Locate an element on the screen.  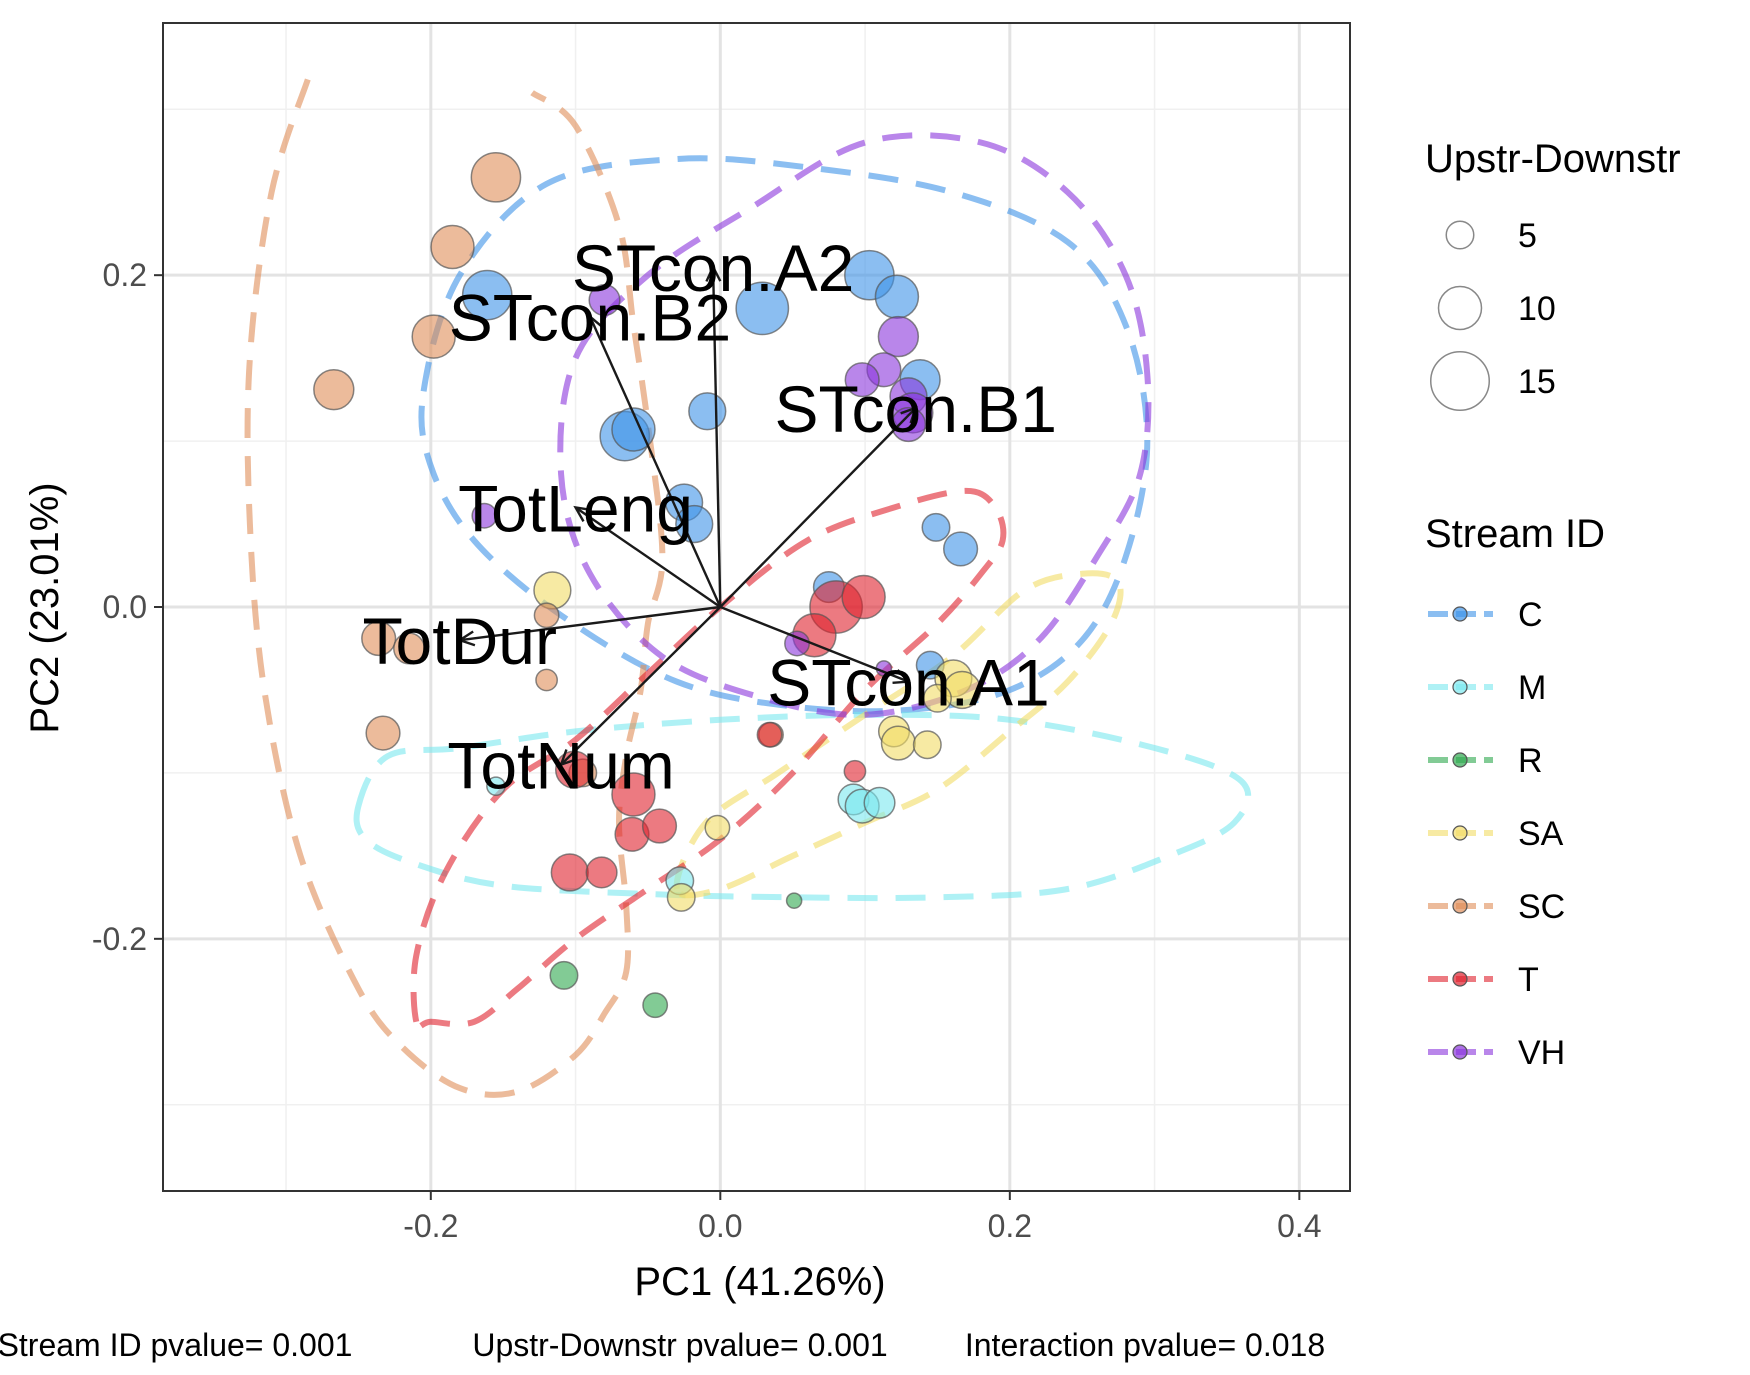
size-legend-label: 15 is located at coordinates (1537, 382).